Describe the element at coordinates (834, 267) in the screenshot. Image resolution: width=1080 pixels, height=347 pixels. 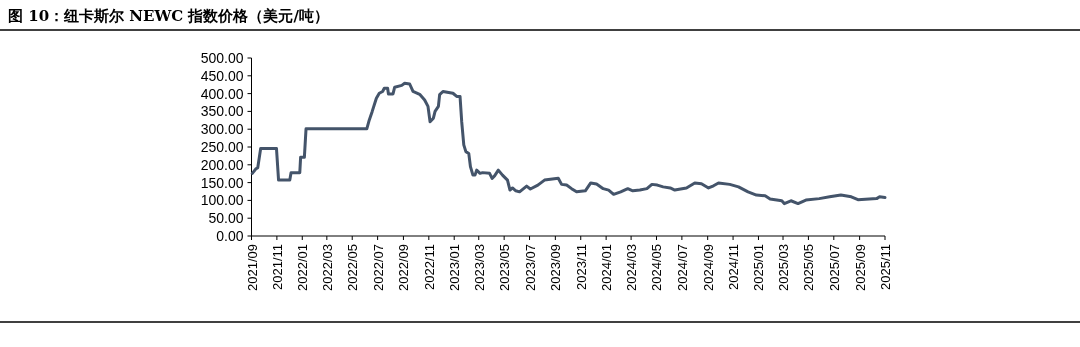
I see `x-tick-label: 2025/07` at that location.